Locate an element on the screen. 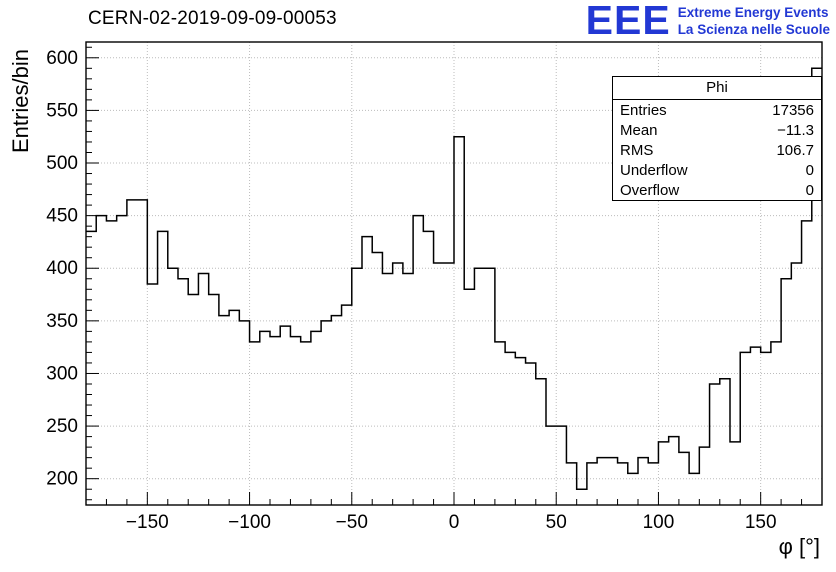 This screenshot has width=836, height=572. svg-text: 500 is located at coordinates (62, 163).